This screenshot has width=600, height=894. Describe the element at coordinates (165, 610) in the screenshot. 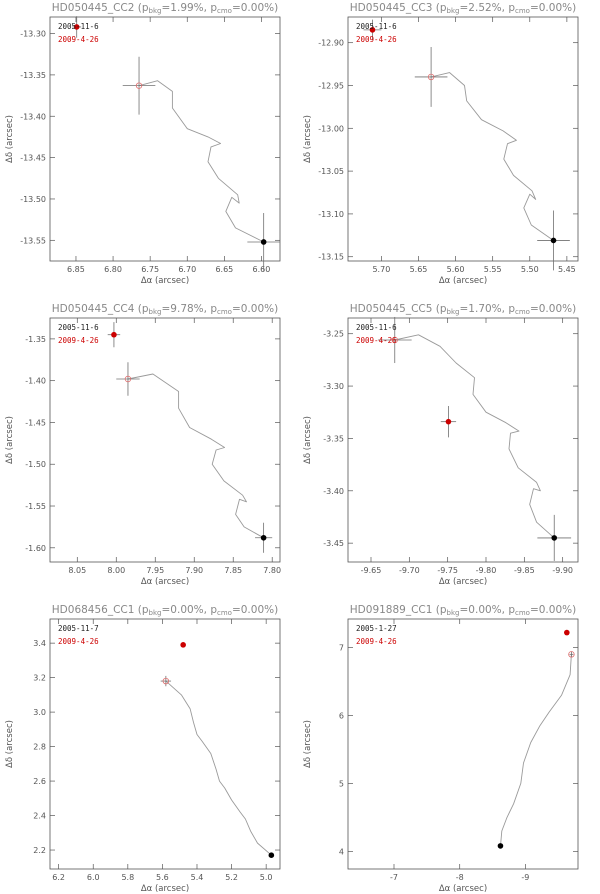

I see `chart-title: HD068456_CC1 (pbkg=0.00%, pcmo=0.00%)` at that location.